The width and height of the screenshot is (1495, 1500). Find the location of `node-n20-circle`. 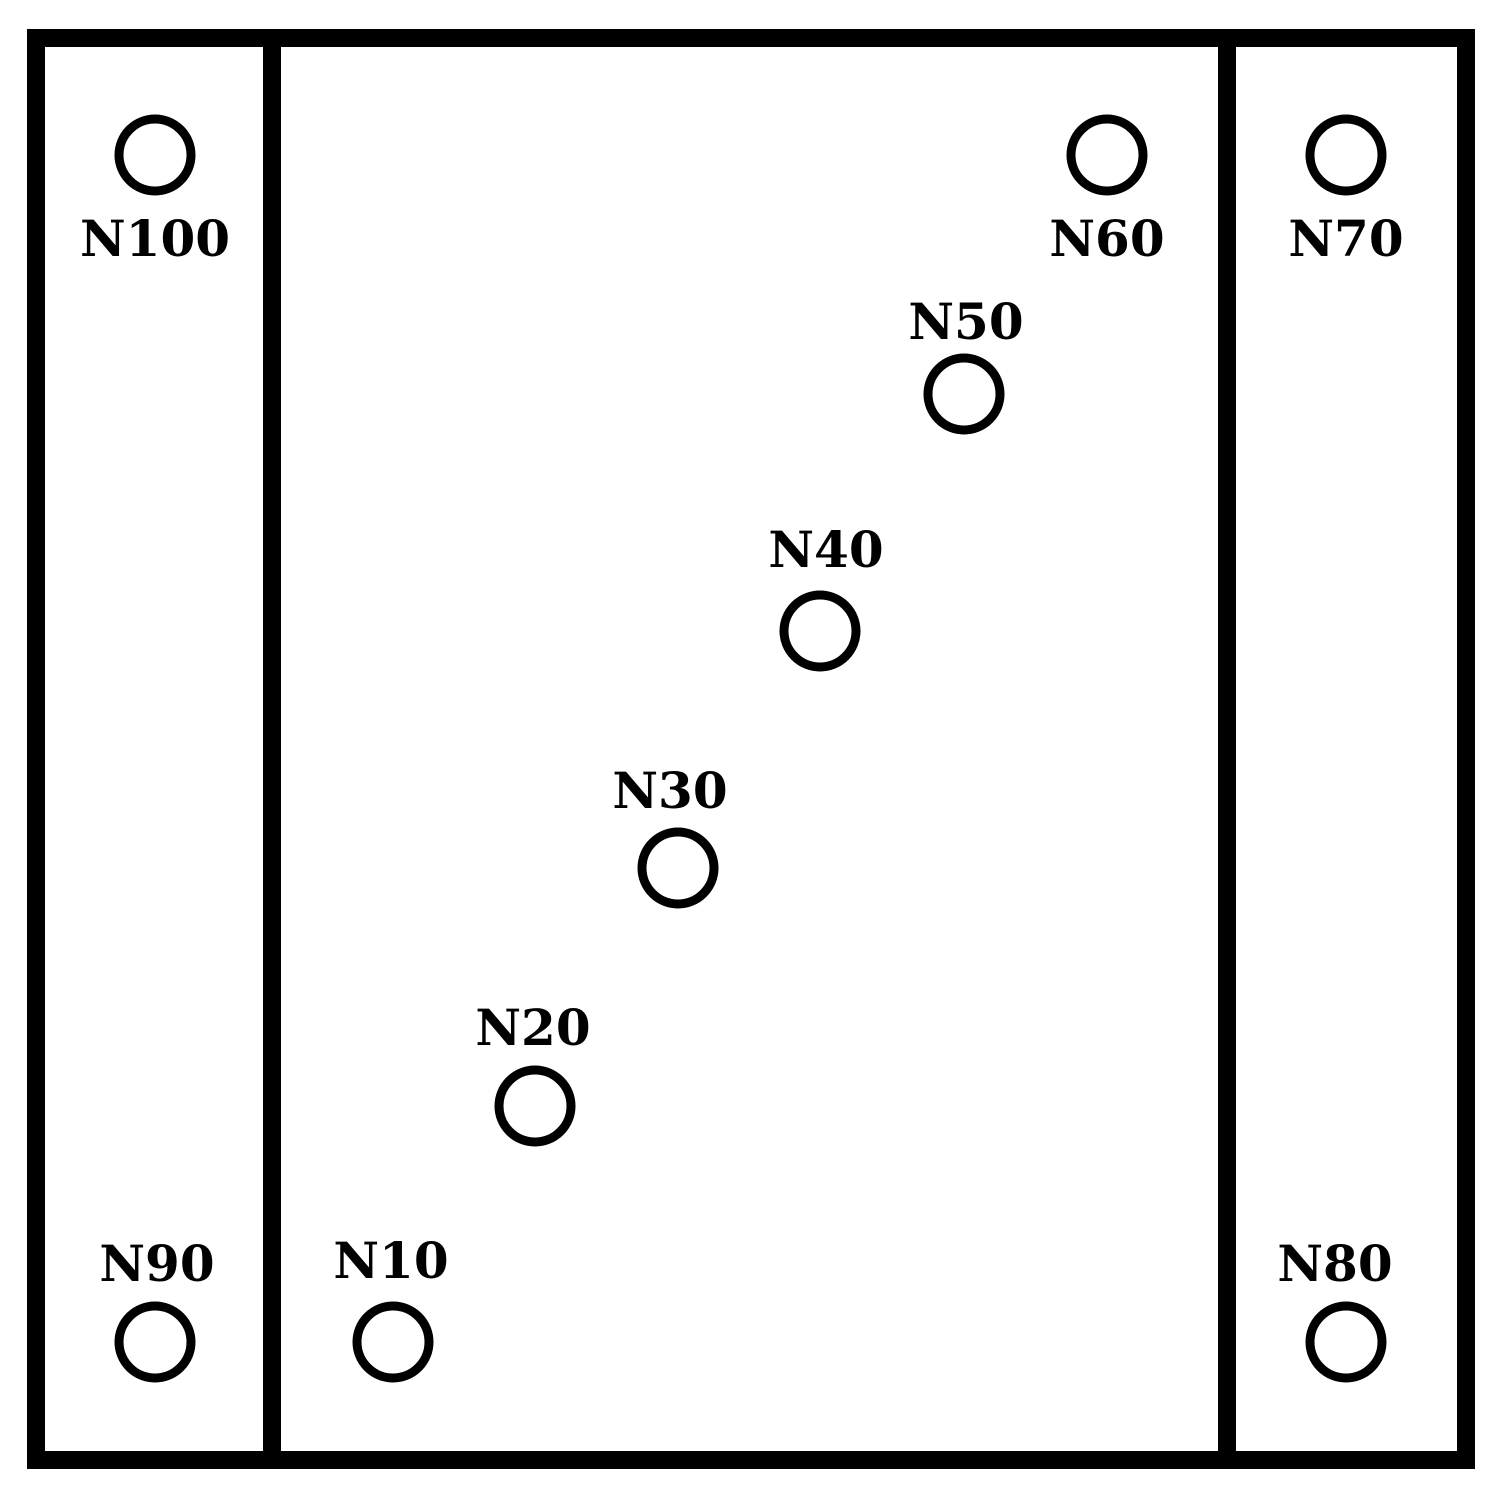

node-n20-circle is located at coordinates (535, 1106).